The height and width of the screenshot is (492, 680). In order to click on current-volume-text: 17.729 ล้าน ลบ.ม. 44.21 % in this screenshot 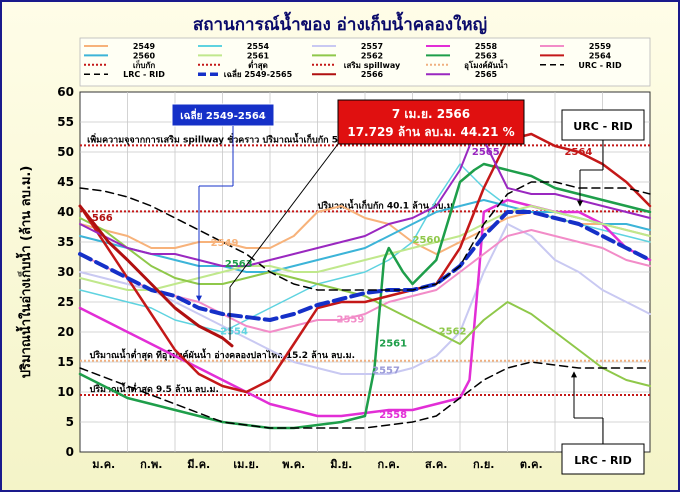, I will do `click(430, 132)`.